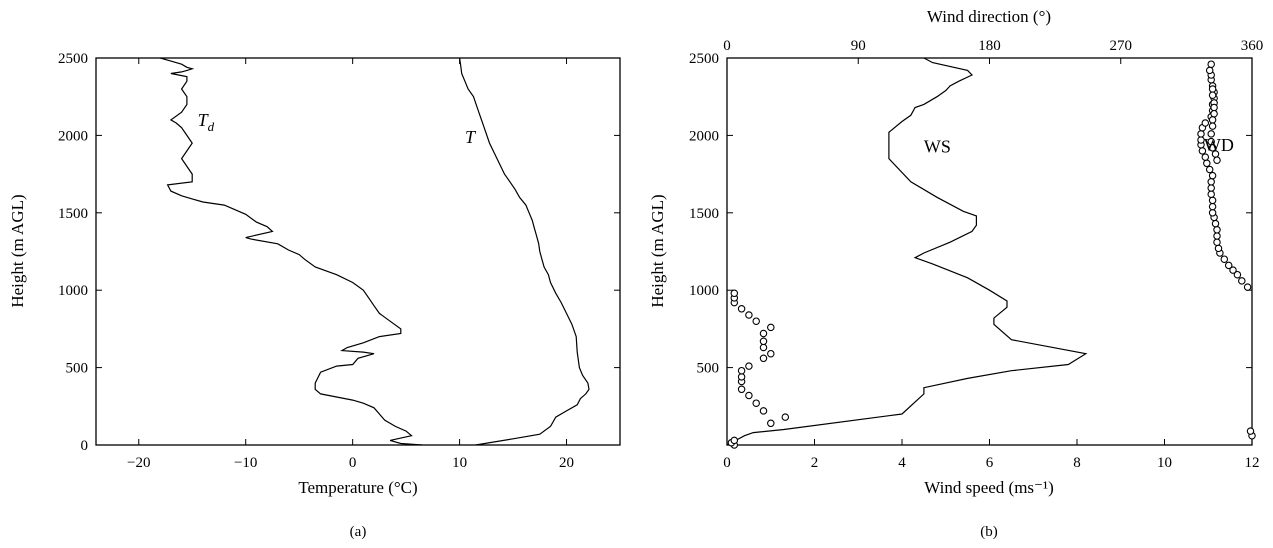  I want to click on panel-b-y-tick-label: 2500, so click(704, 59).